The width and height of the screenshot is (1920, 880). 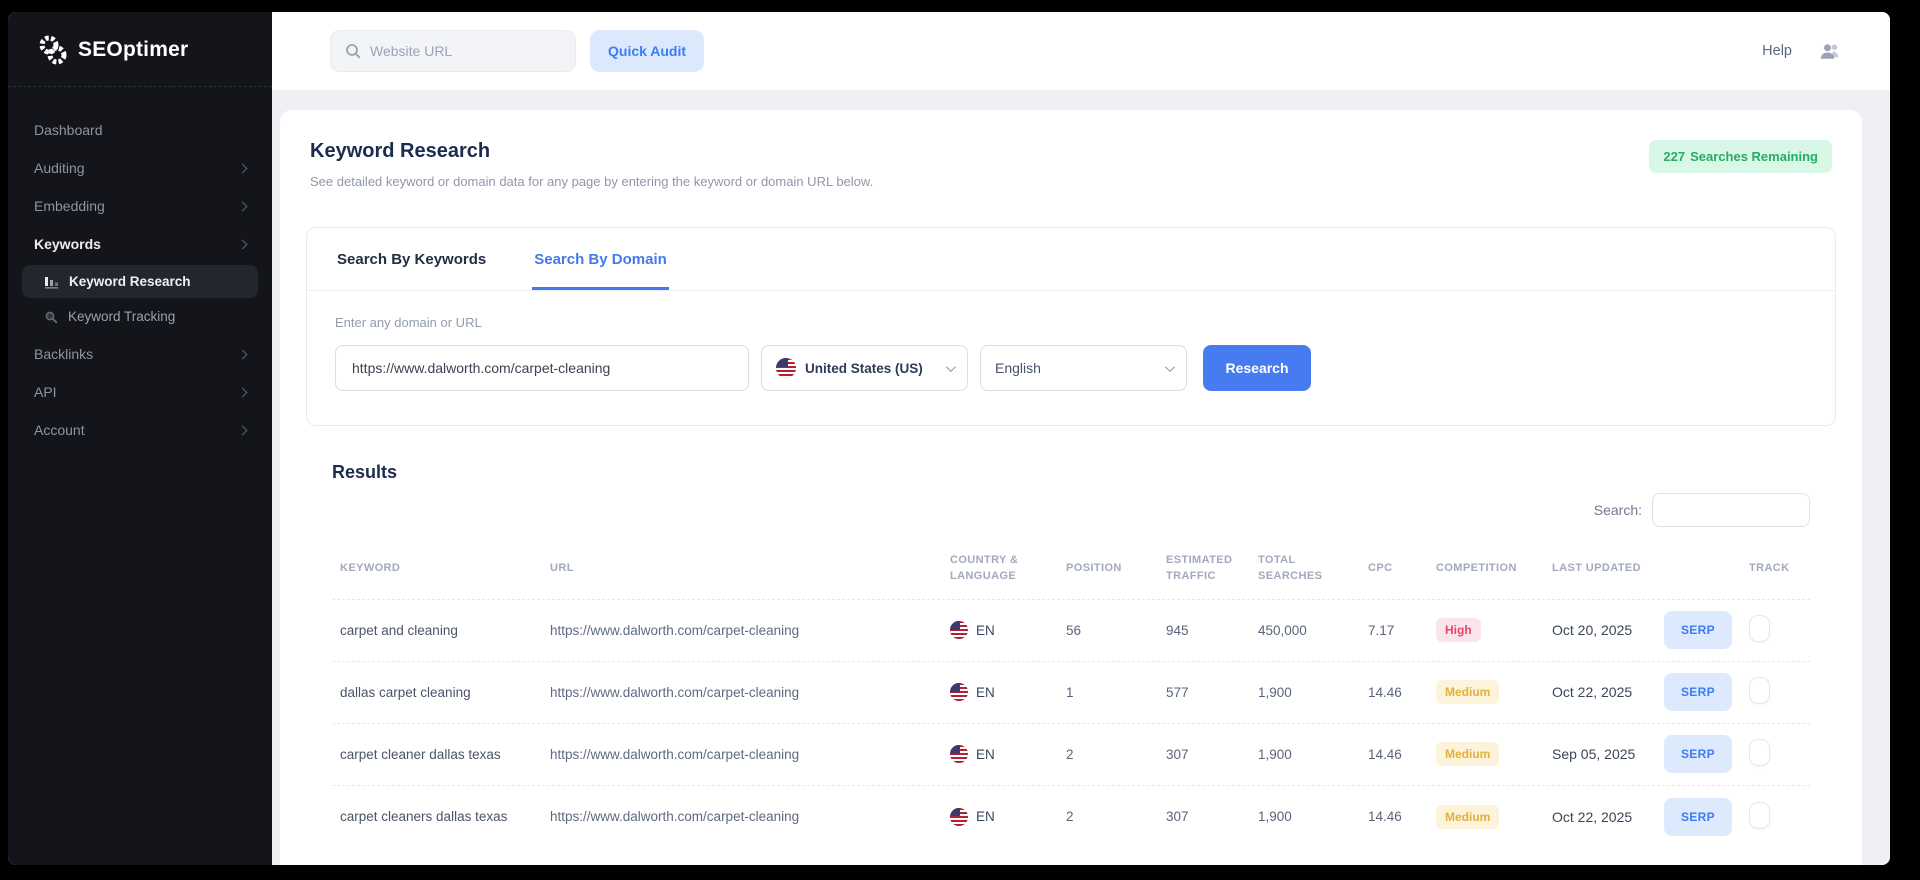 What do you see at coordinates (140, 86) in the screenshot?
I see `sidebar-divider` at bounding box center [140, 86].